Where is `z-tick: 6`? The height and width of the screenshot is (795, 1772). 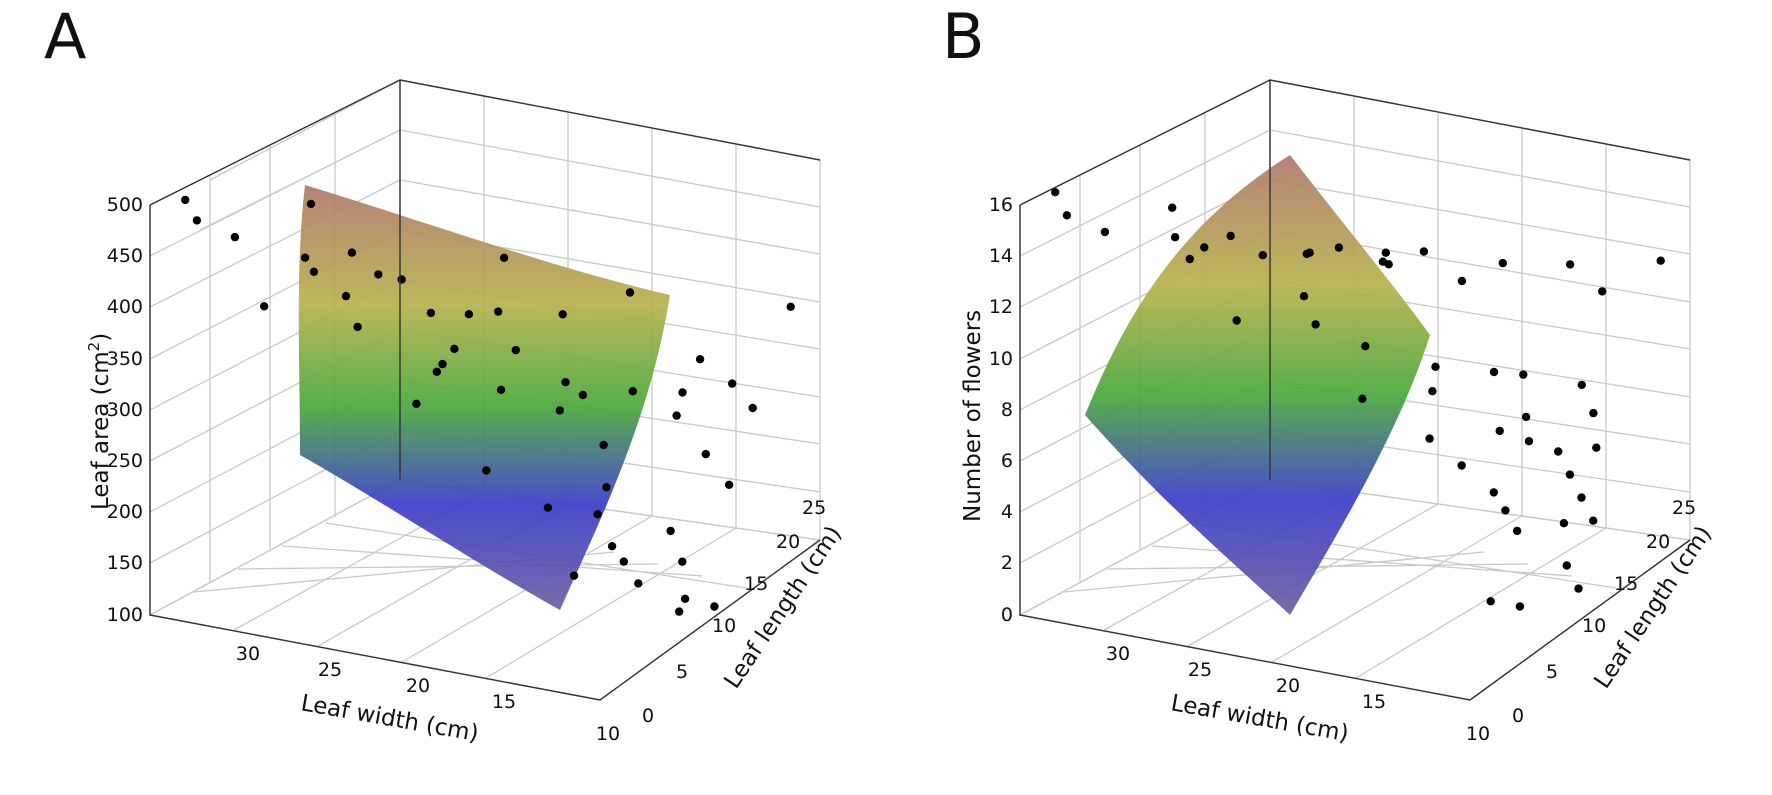
z-tick: 6 is located at coordinates (1007, 461).